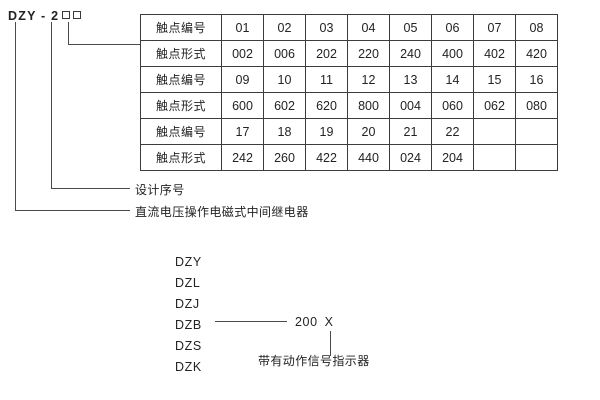 Image resolution: width=600 pixels, height=400 pixels. What do you see at coordinates (242, 79) in the screenshot?
I see `table-cell: 09` at bounding box center [242, 79].